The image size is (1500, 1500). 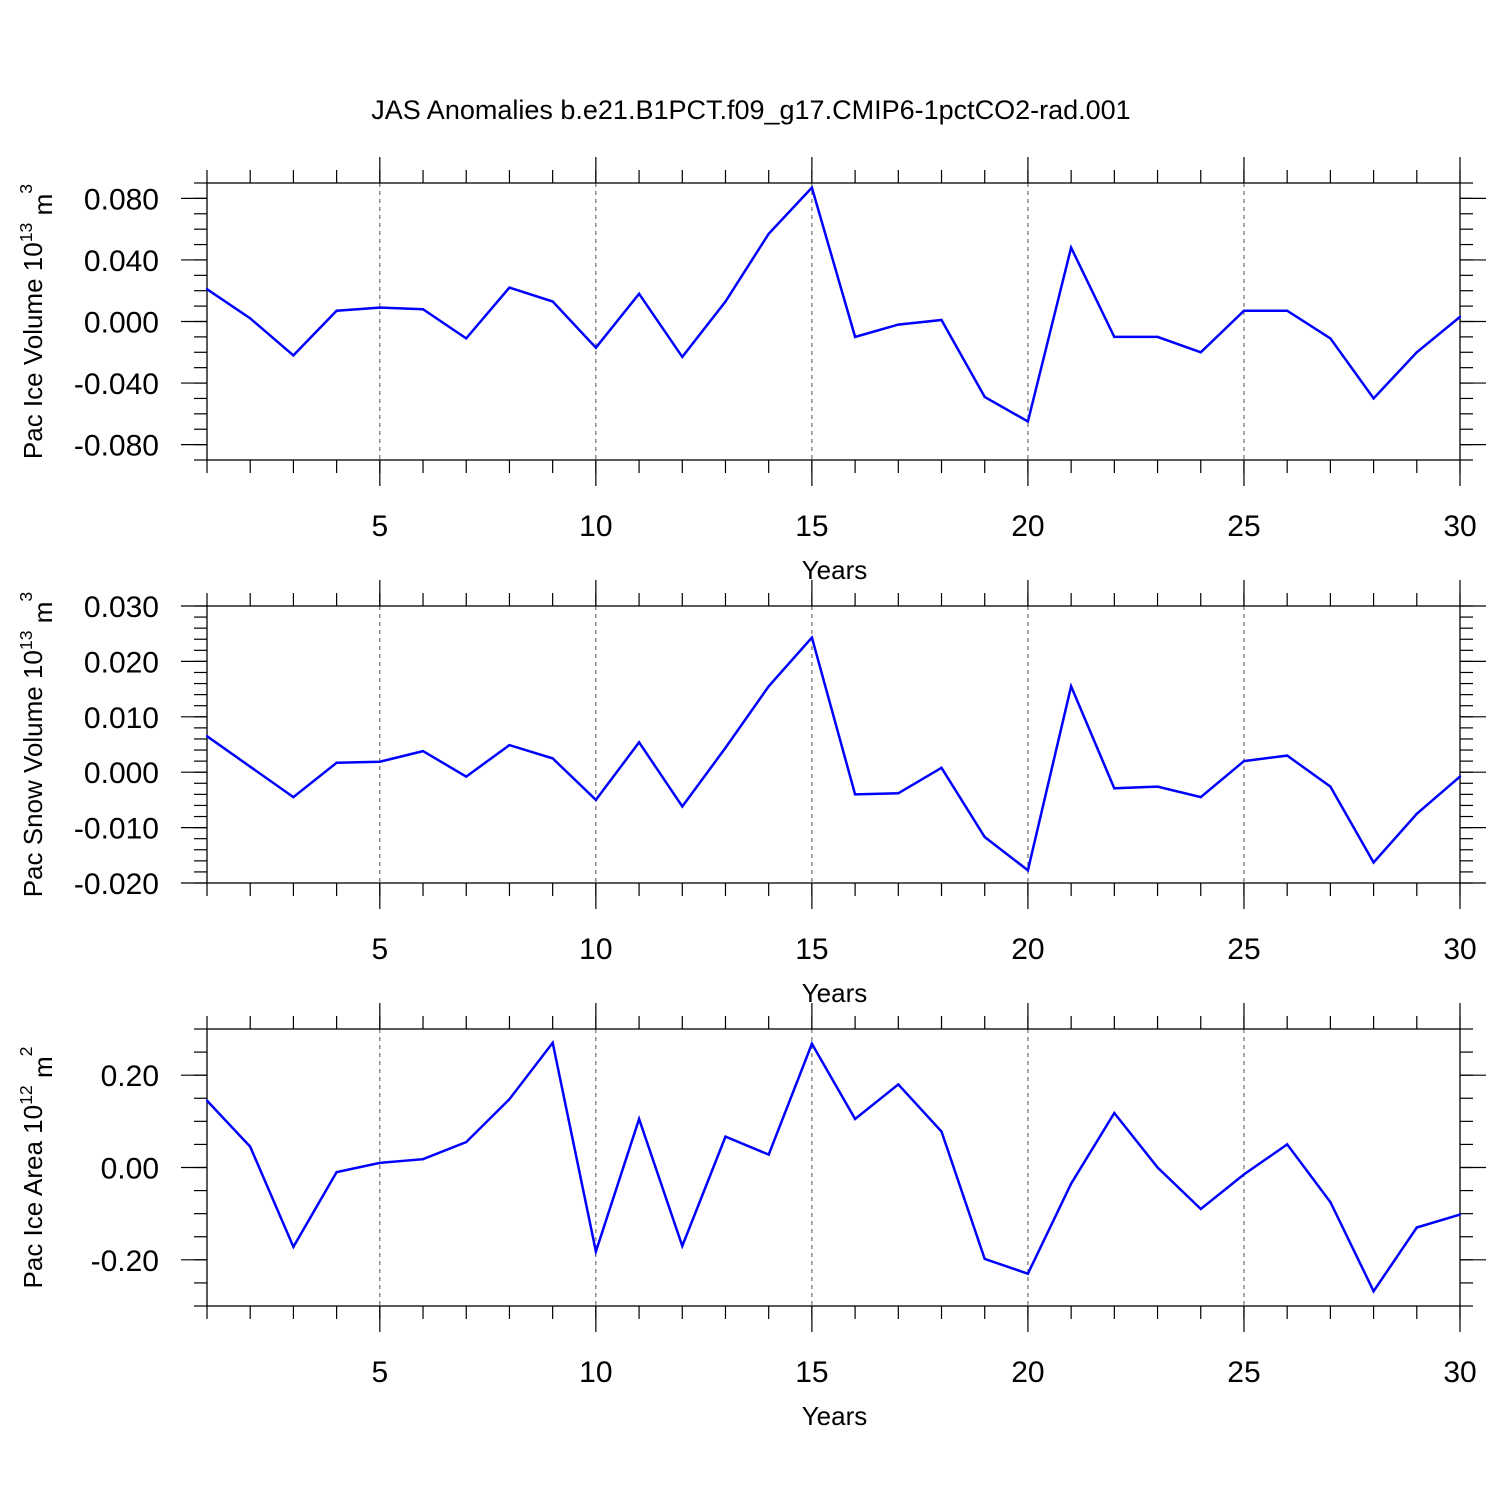 What do you see at coordinates (121, 607) in the screenshot?
I see `y-tick-label: 0.030` at bounding box center [121, 607].